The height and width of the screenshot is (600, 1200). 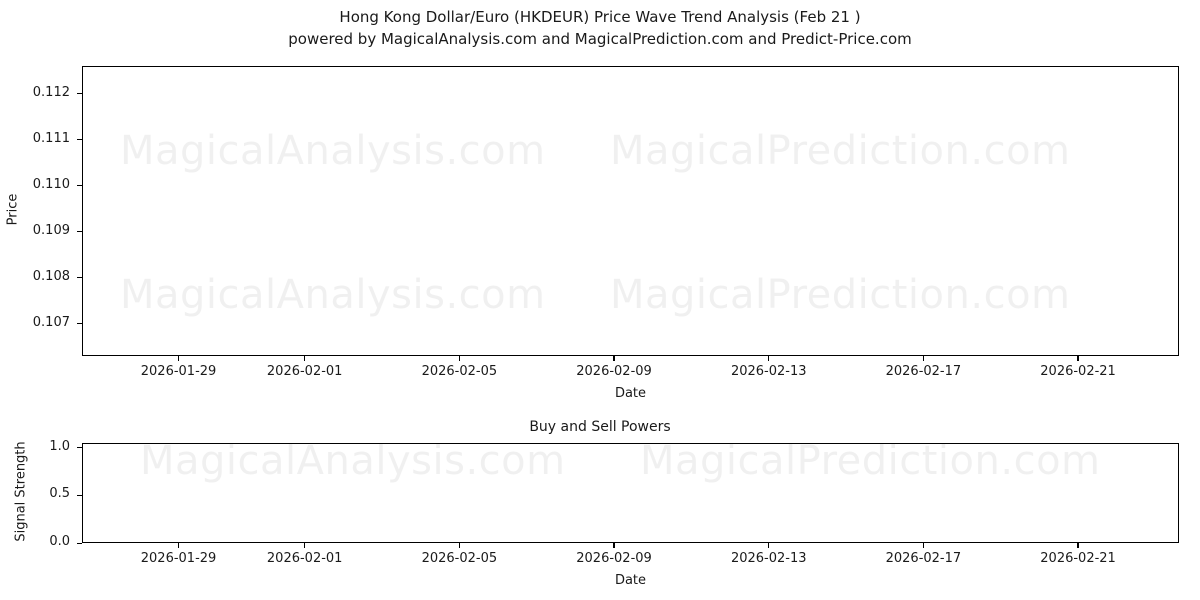 I want to click on price-y-tick-label: 0.109, so click(x=51, y=230).